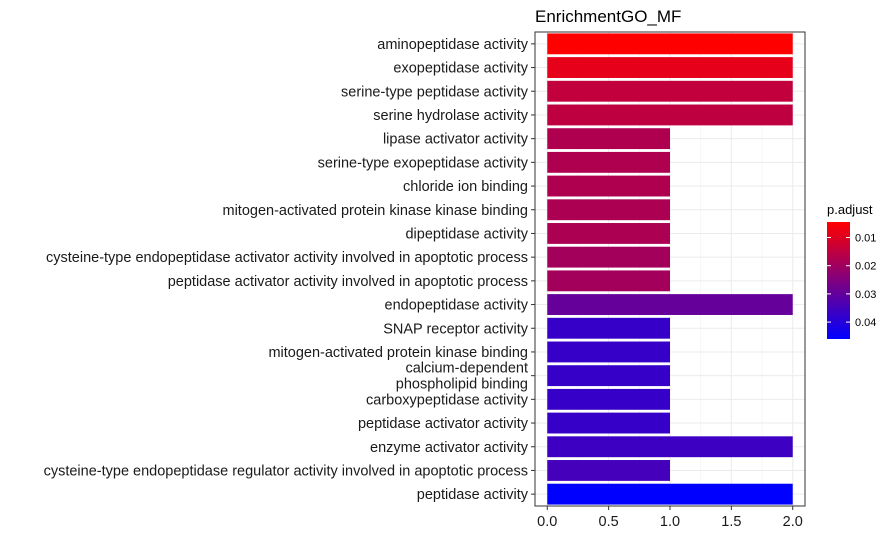 This screenshot has width=896, height=537. I want to click on y-tick-label: carboxypeptidase activity, so click(447, 400).